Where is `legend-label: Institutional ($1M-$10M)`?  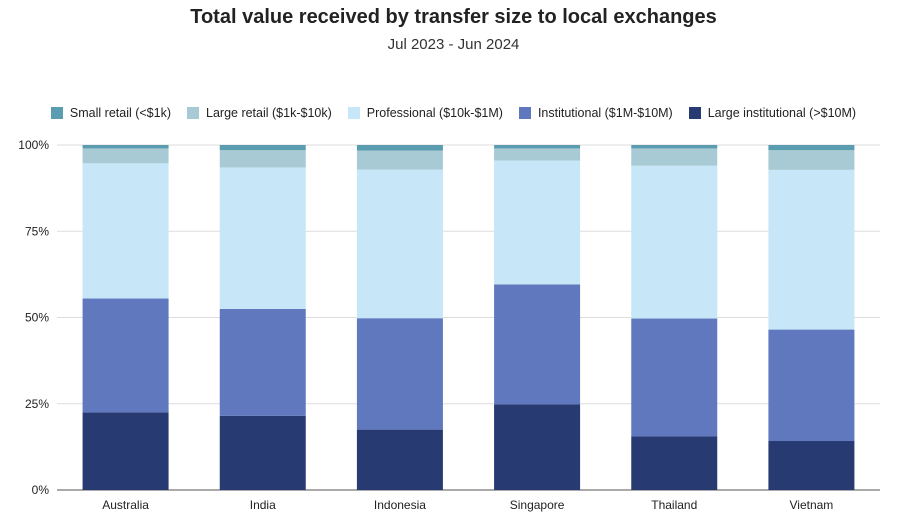
legend-label: Institutional ($1M-$10M) is located at coordinates (605, 113).